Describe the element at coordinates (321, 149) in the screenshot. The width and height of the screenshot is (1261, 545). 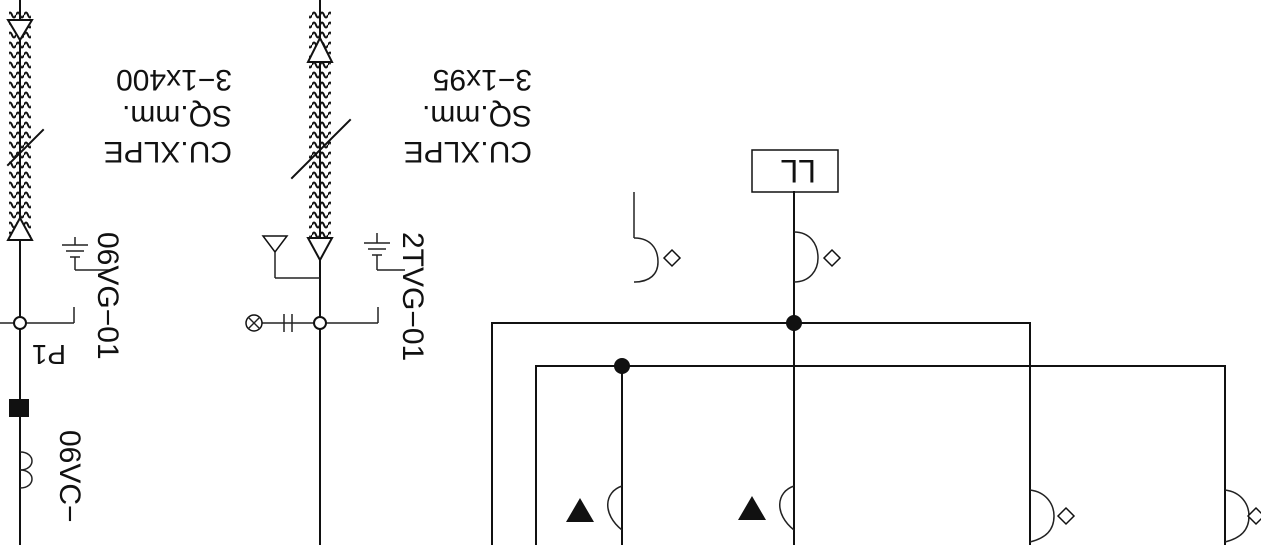
I see `right-cable-slash` at that location.